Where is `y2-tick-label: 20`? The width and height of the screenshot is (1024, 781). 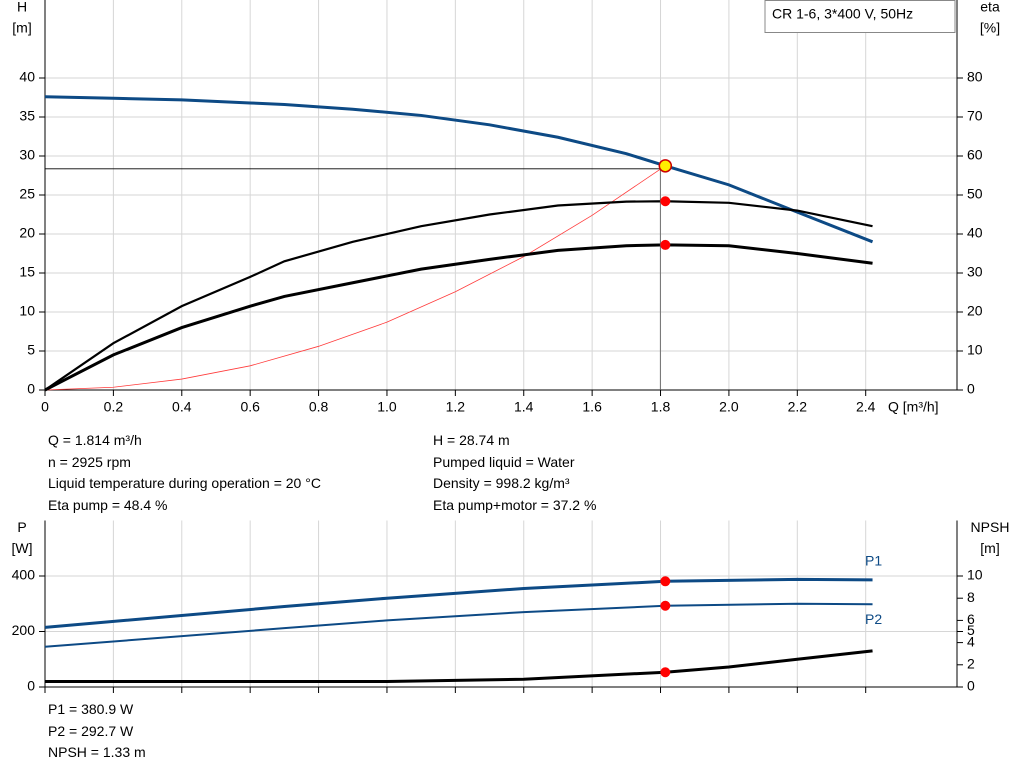
y2-tick-label: 20 is located at coordinates (975, 311).